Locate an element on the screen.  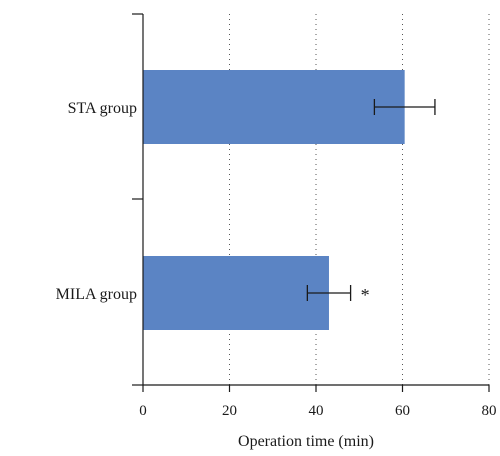
category-labels: STA group MILA group is located at coordinates (96, 201).